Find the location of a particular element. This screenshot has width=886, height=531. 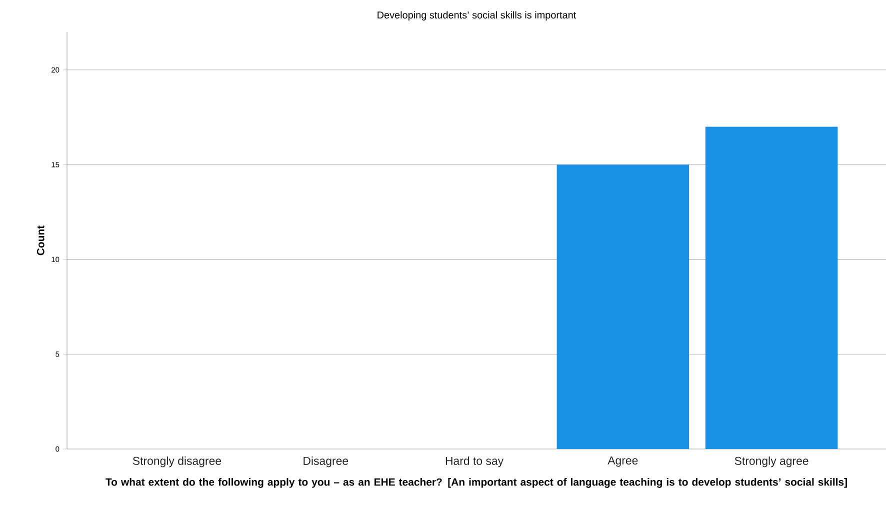

y-axis-title: Count is located at coordinates (40, 241).